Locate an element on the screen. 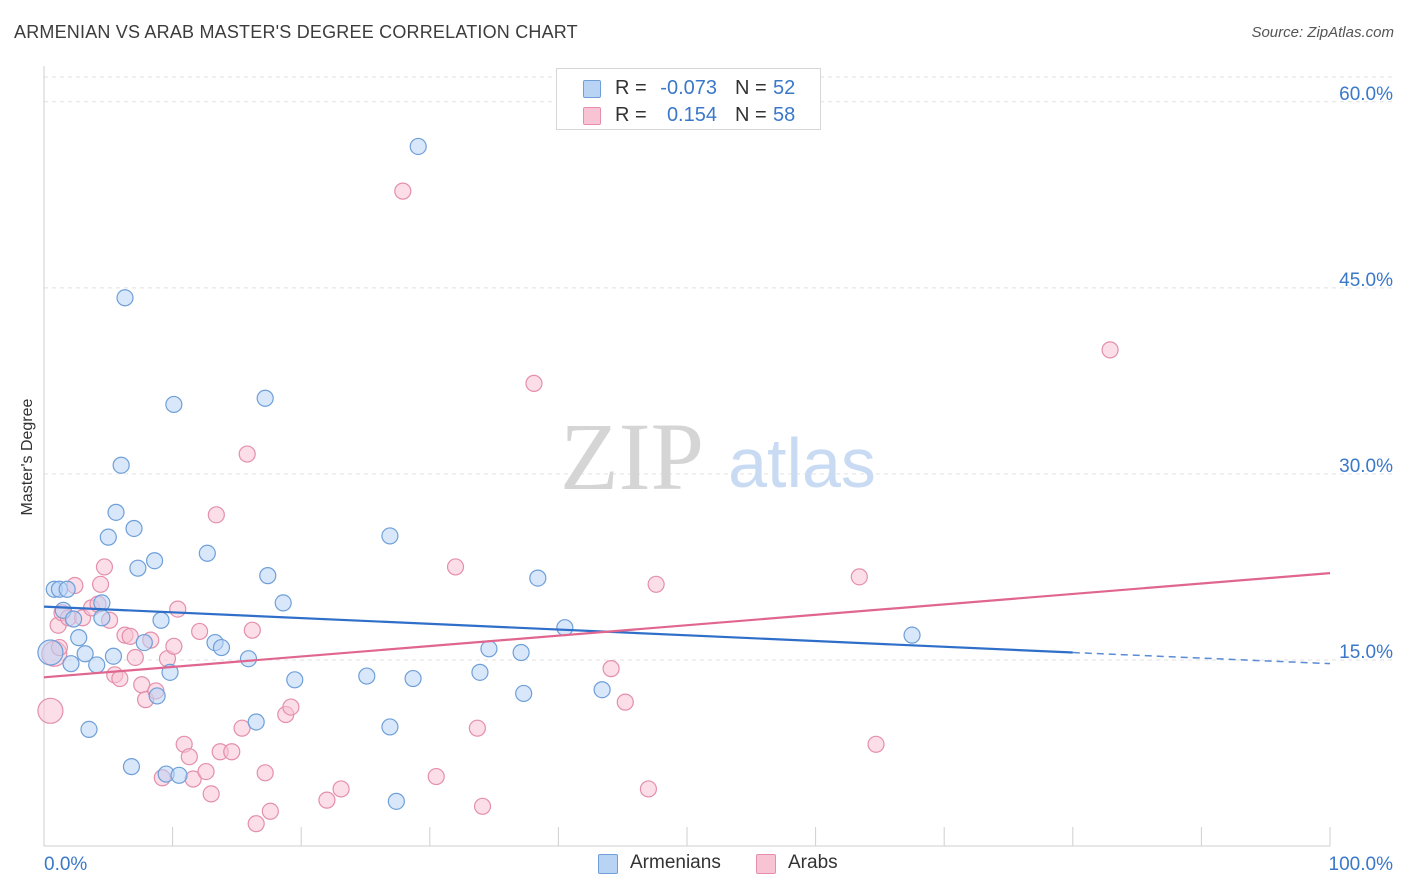 This screenshot has height=892, width=1406. arabs-trend-line is located at coordinates (687, 625).